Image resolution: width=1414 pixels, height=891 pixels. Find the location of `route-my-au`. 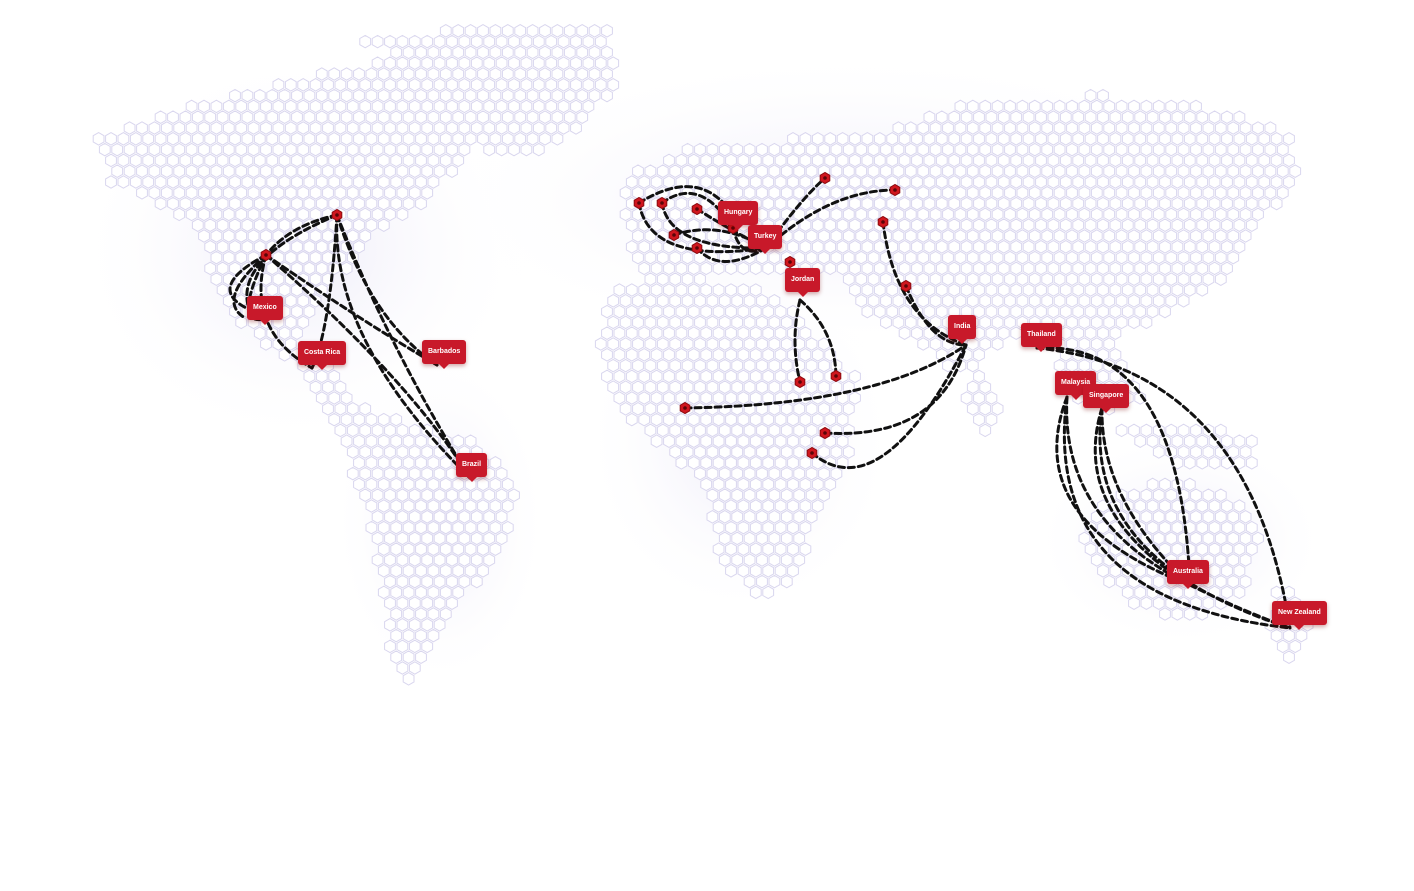

route-my-au is located at coordinates (1123, 491).